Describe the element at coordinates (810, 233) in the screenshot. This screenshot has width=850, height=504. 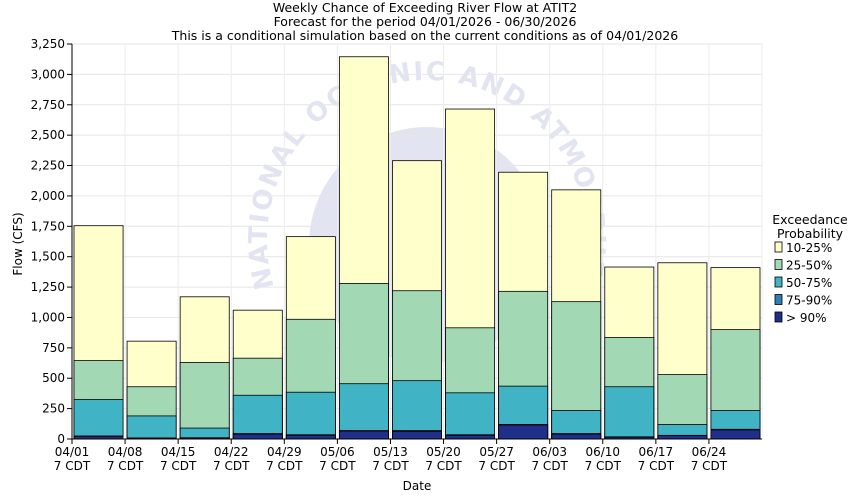
I see `legend-title-line2: Probability` at that location.